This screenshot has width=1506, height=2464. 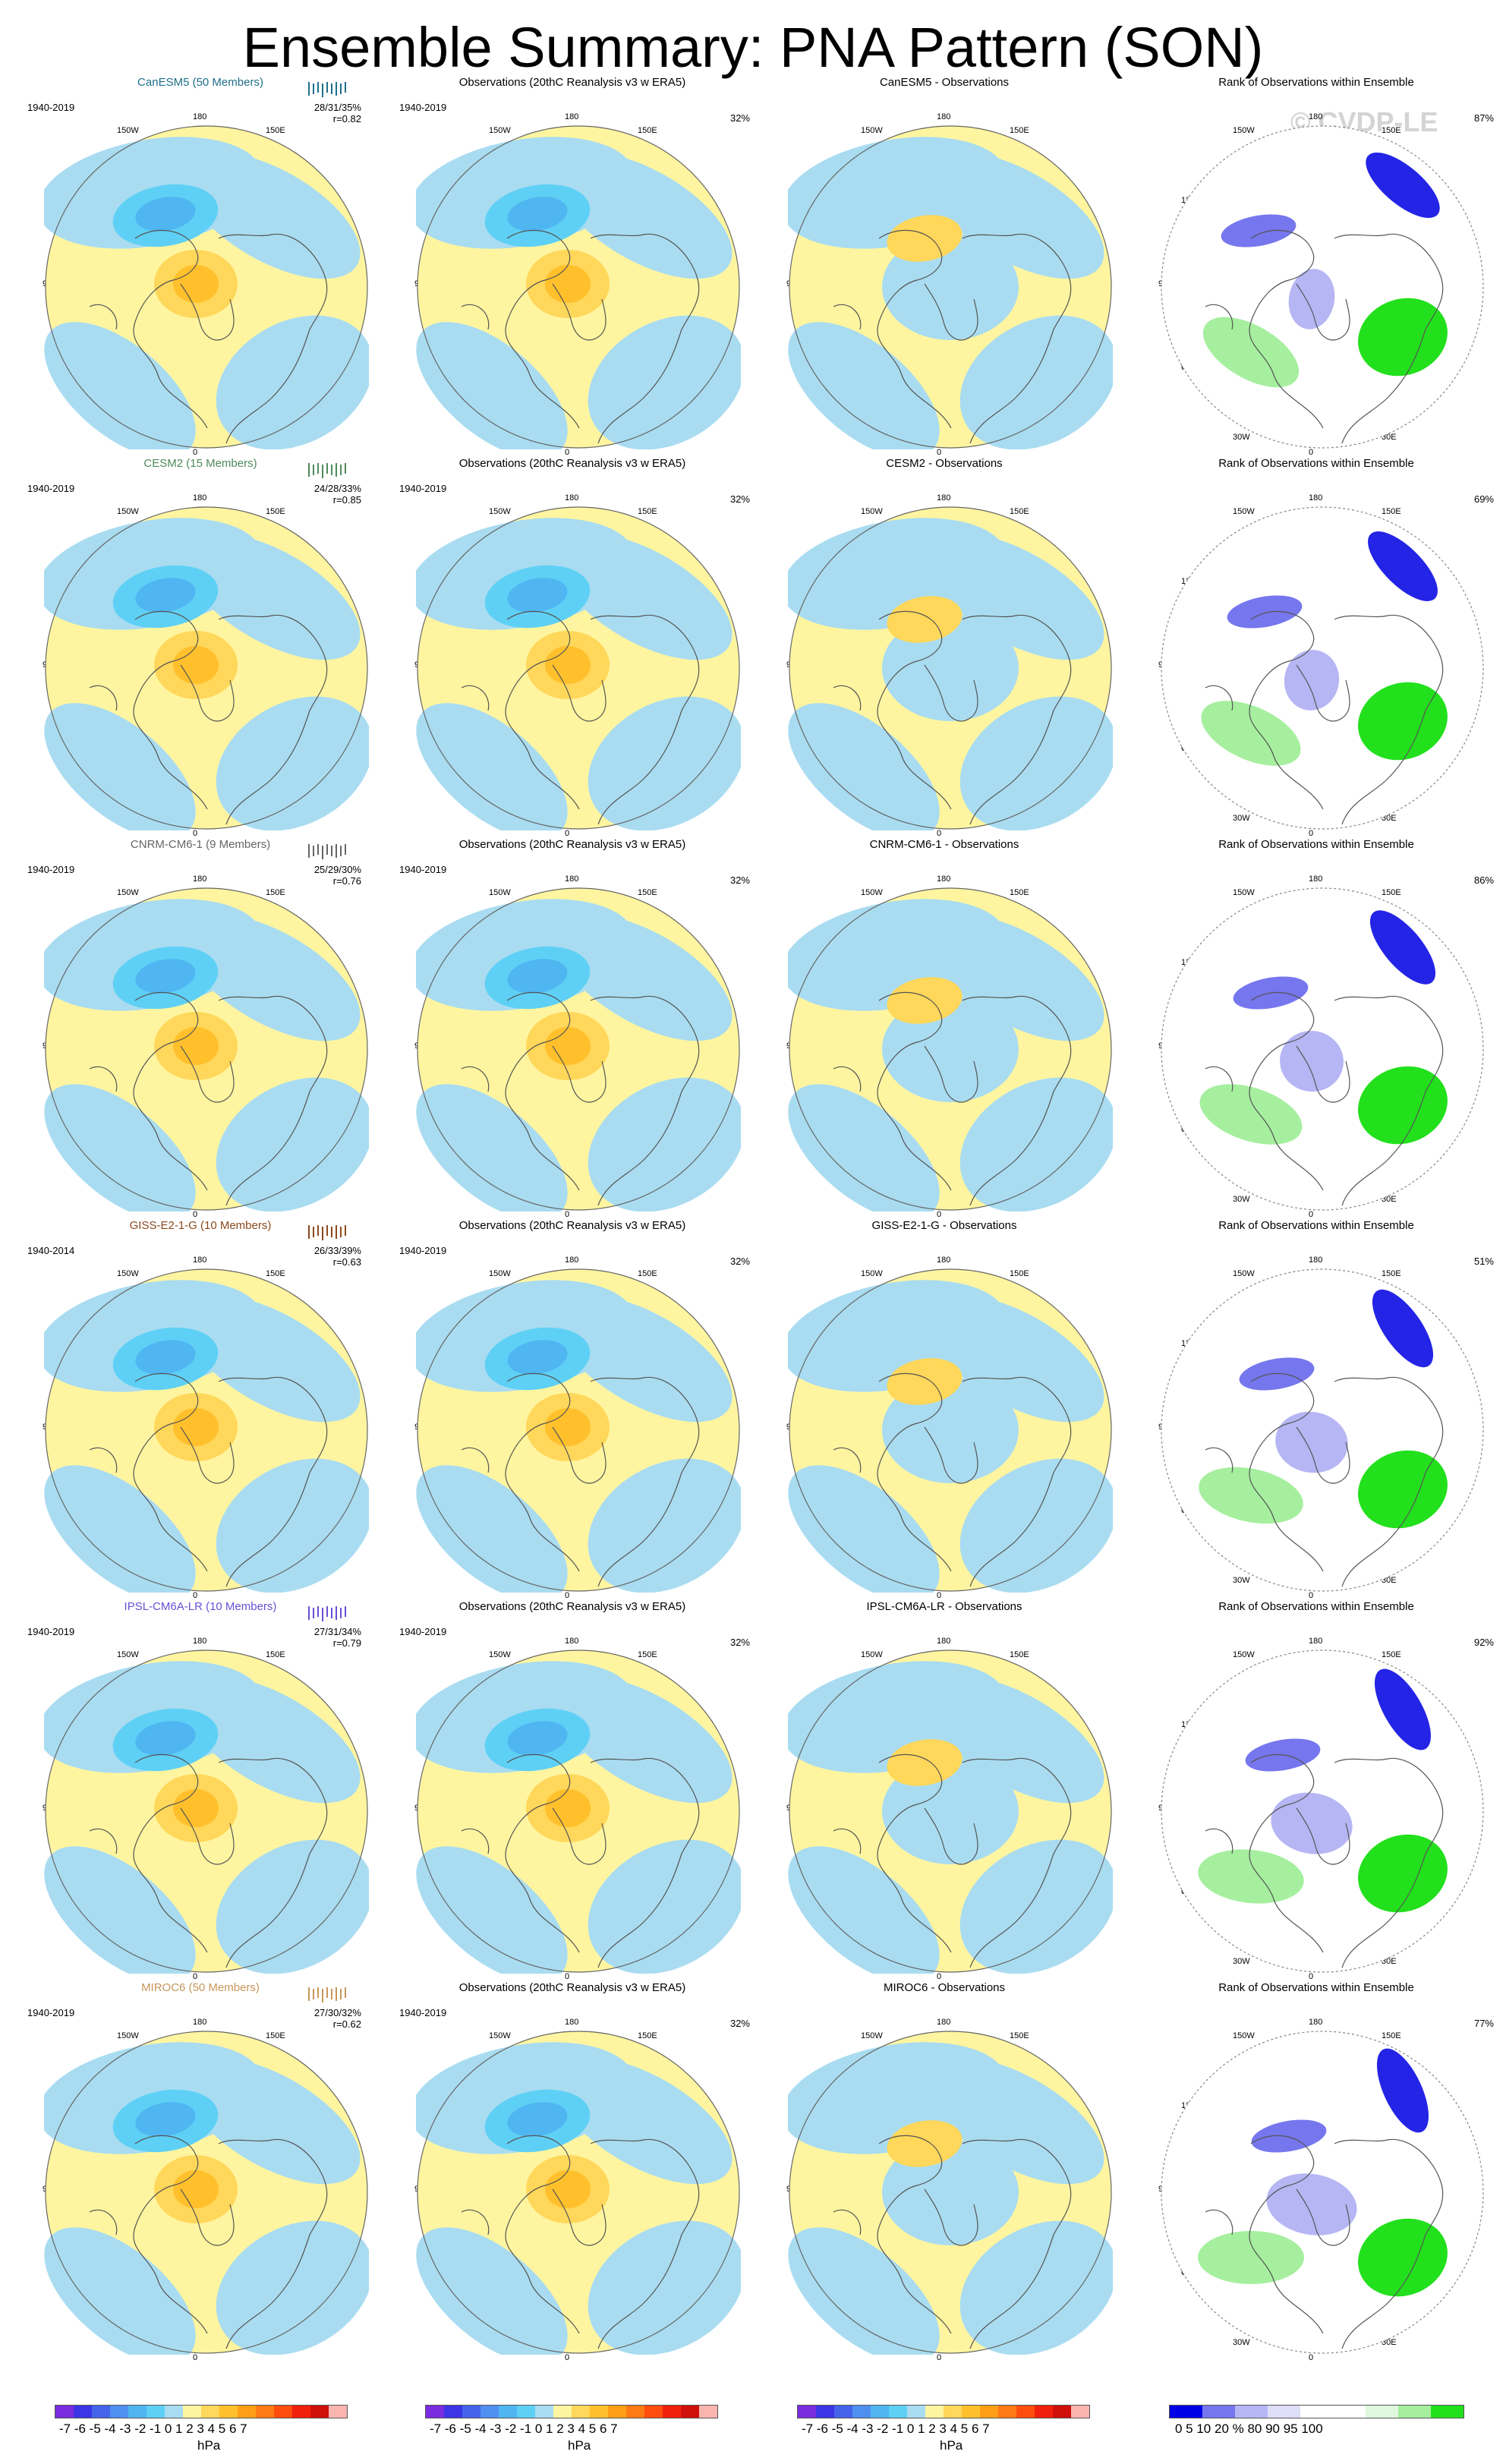 What do you see at coordinates (1251, 1496) in the screenshot?
I see `high-rank-region` at bounding box center [1251, 1496].